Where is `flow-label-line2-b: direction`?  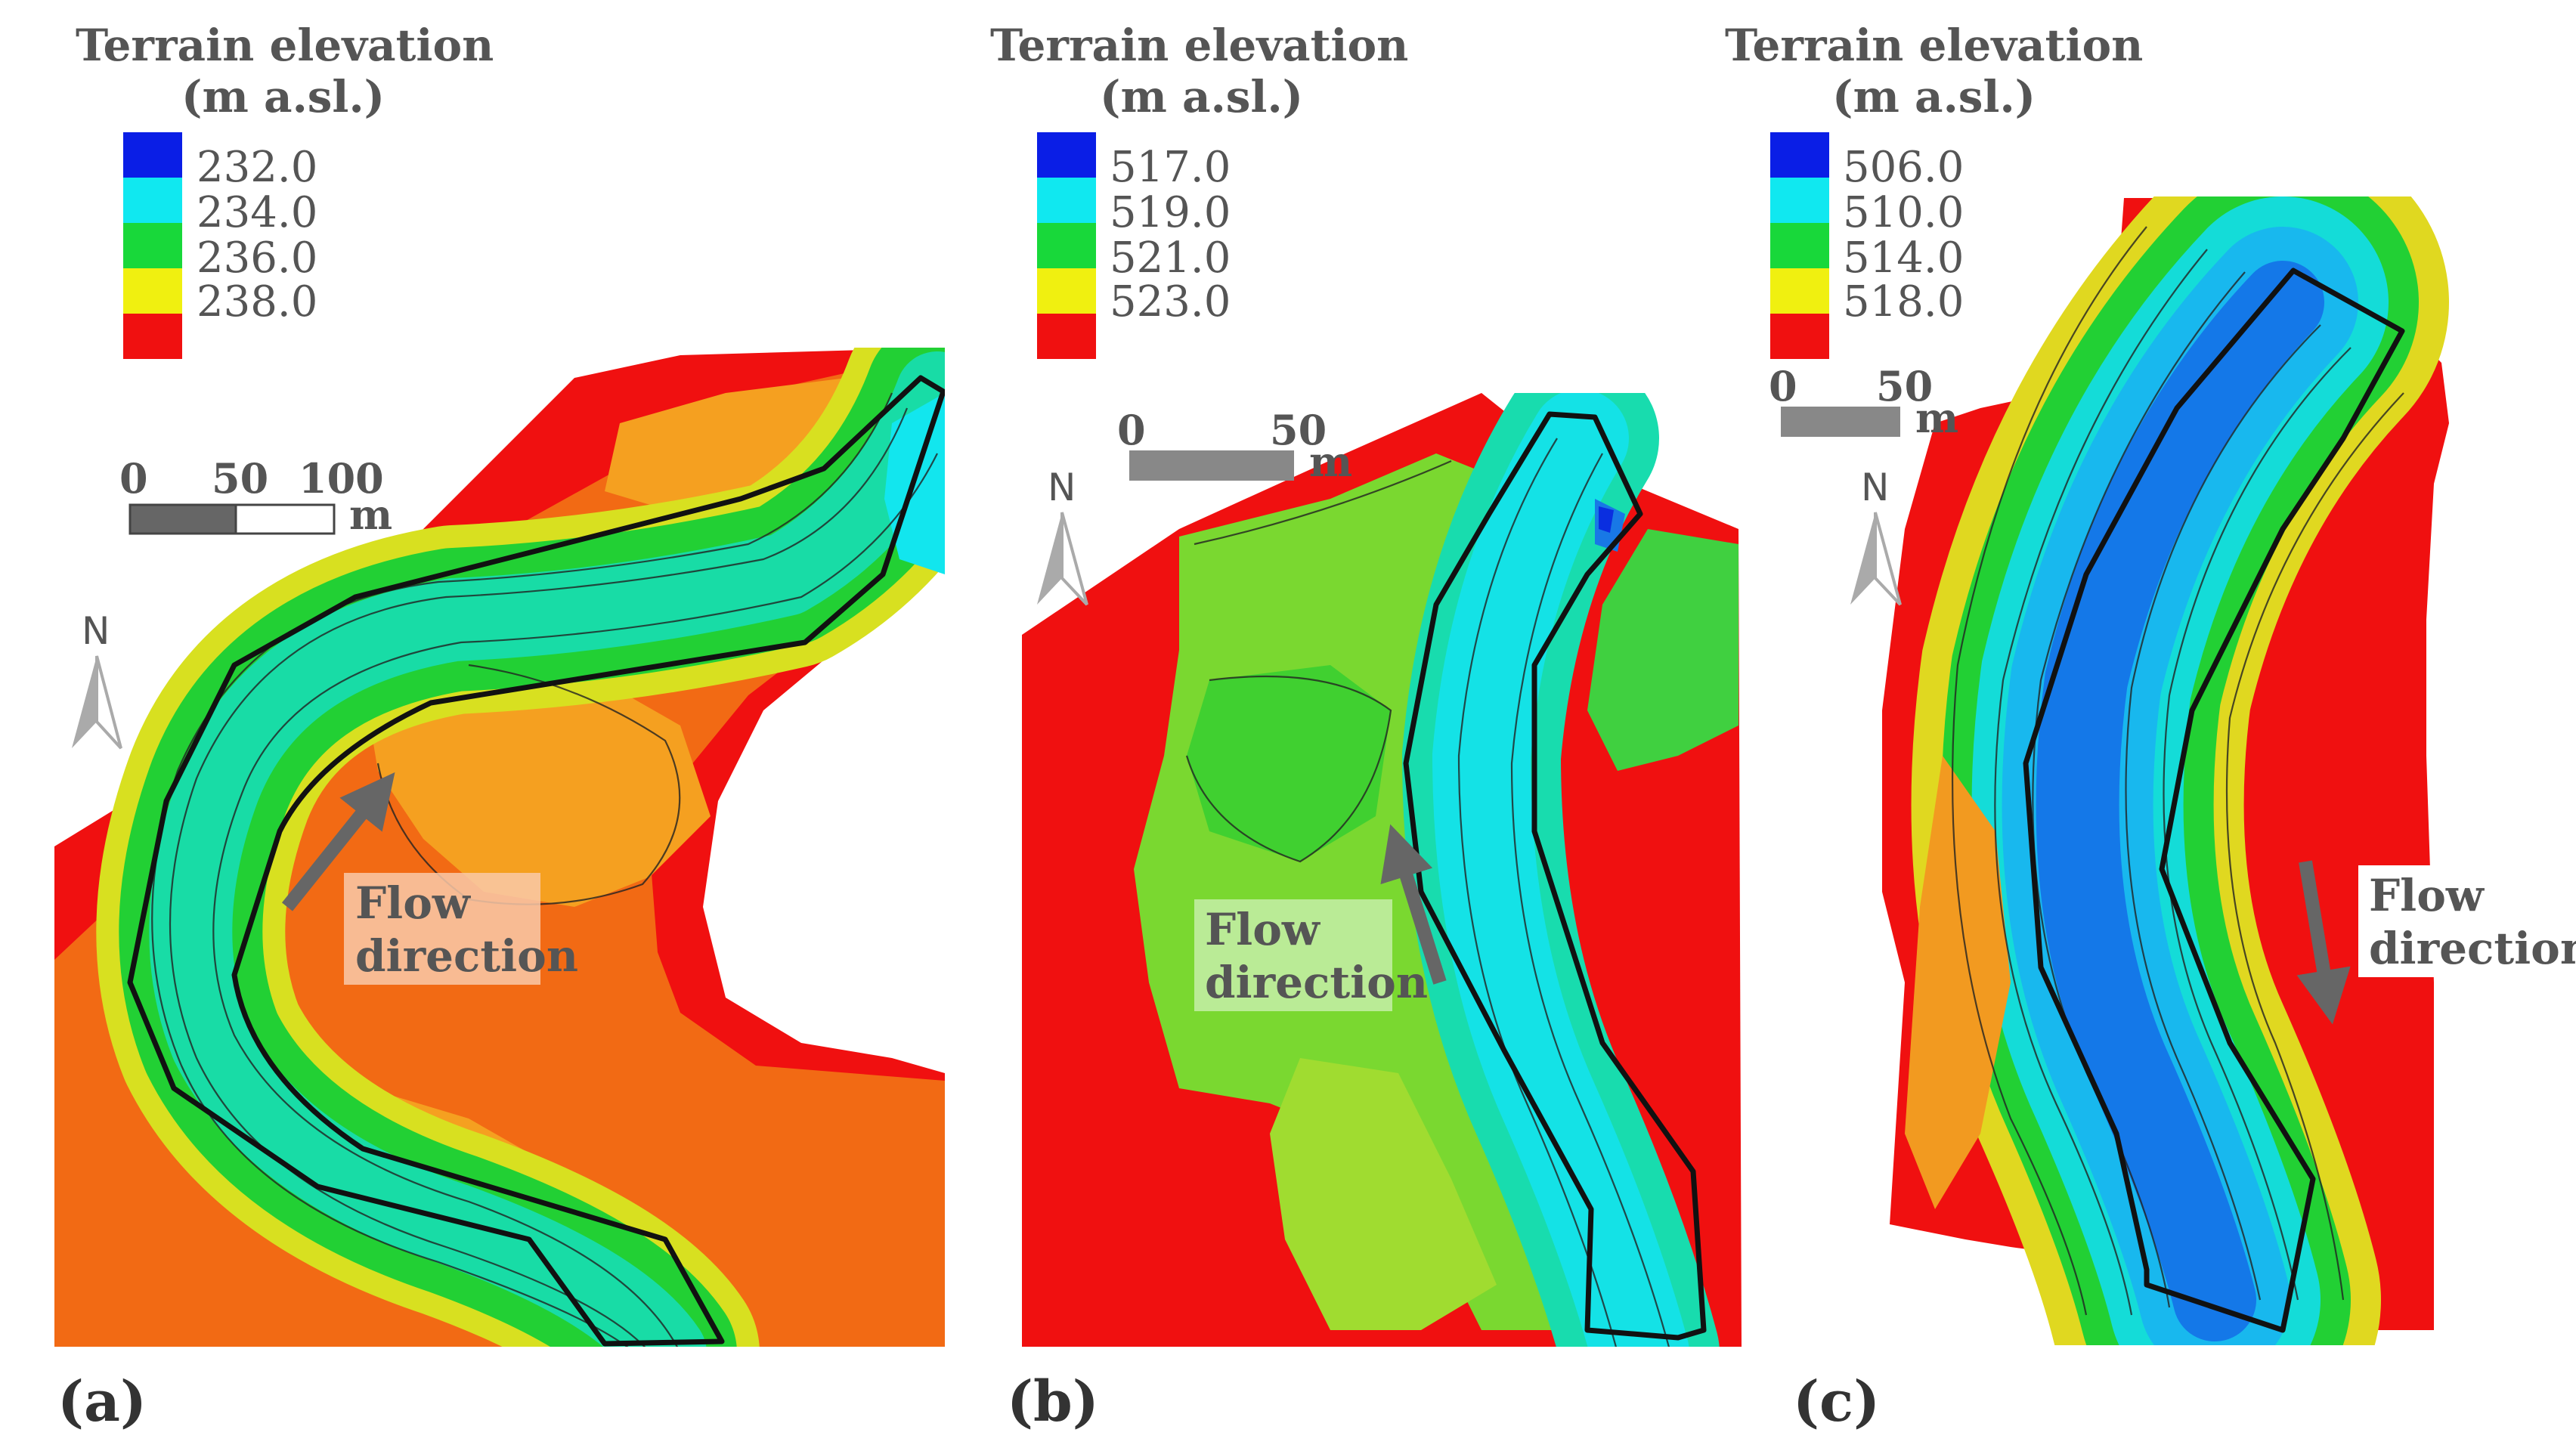
flow-label-line2-b: direction is located at coordinates (1316, 982).